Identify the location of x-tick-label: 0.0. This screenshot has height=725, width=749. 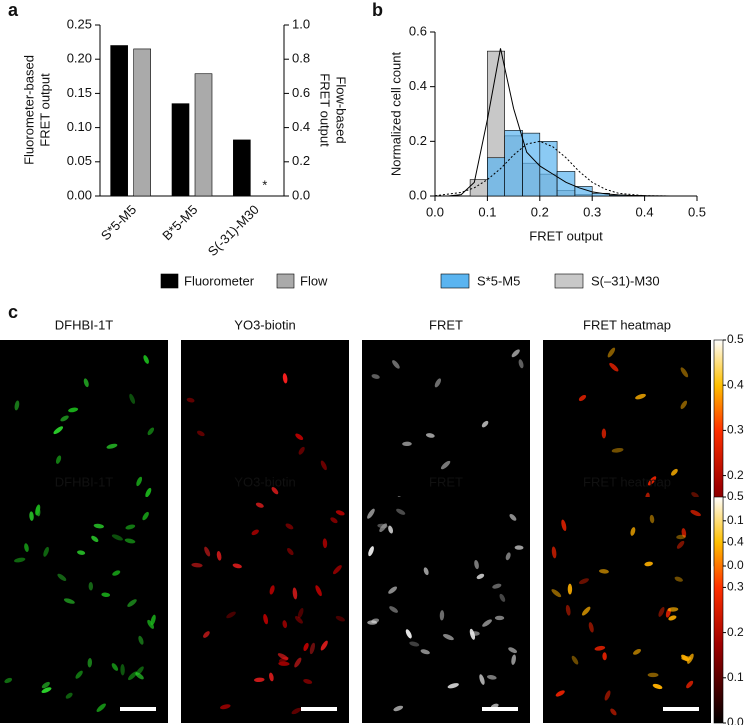
(435, 211).